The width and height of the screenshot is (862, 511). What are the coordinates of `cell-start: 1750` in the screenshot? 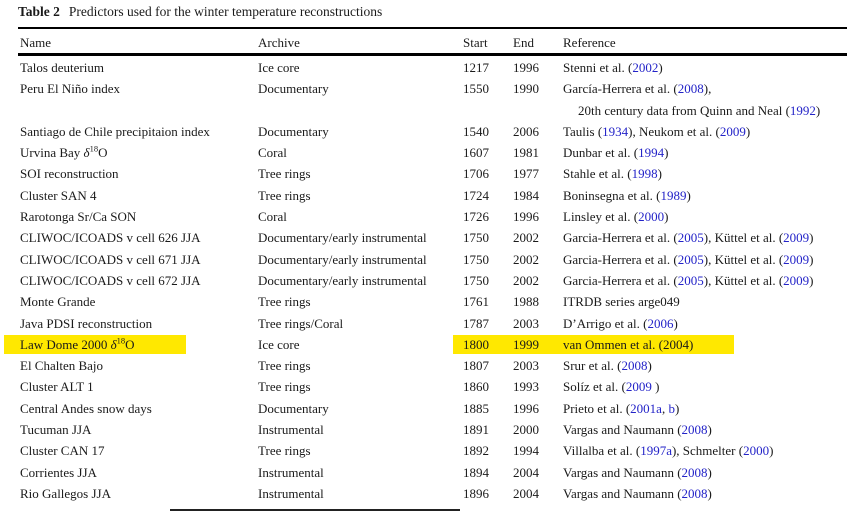 It's located at (476, 238).